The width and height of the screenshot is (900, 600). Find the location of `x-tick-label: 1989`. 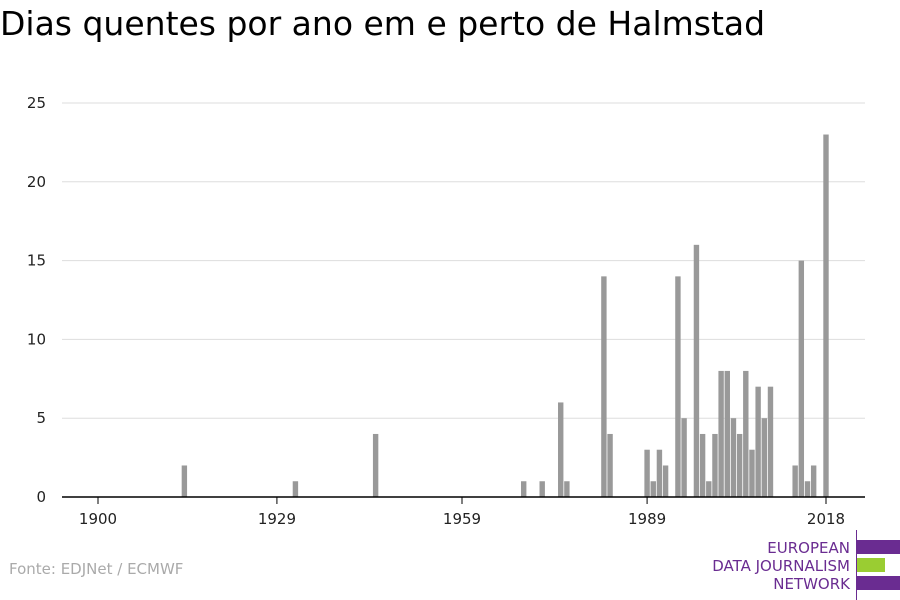

x-tick-label: 1989 is located at coordinates (647, 519).